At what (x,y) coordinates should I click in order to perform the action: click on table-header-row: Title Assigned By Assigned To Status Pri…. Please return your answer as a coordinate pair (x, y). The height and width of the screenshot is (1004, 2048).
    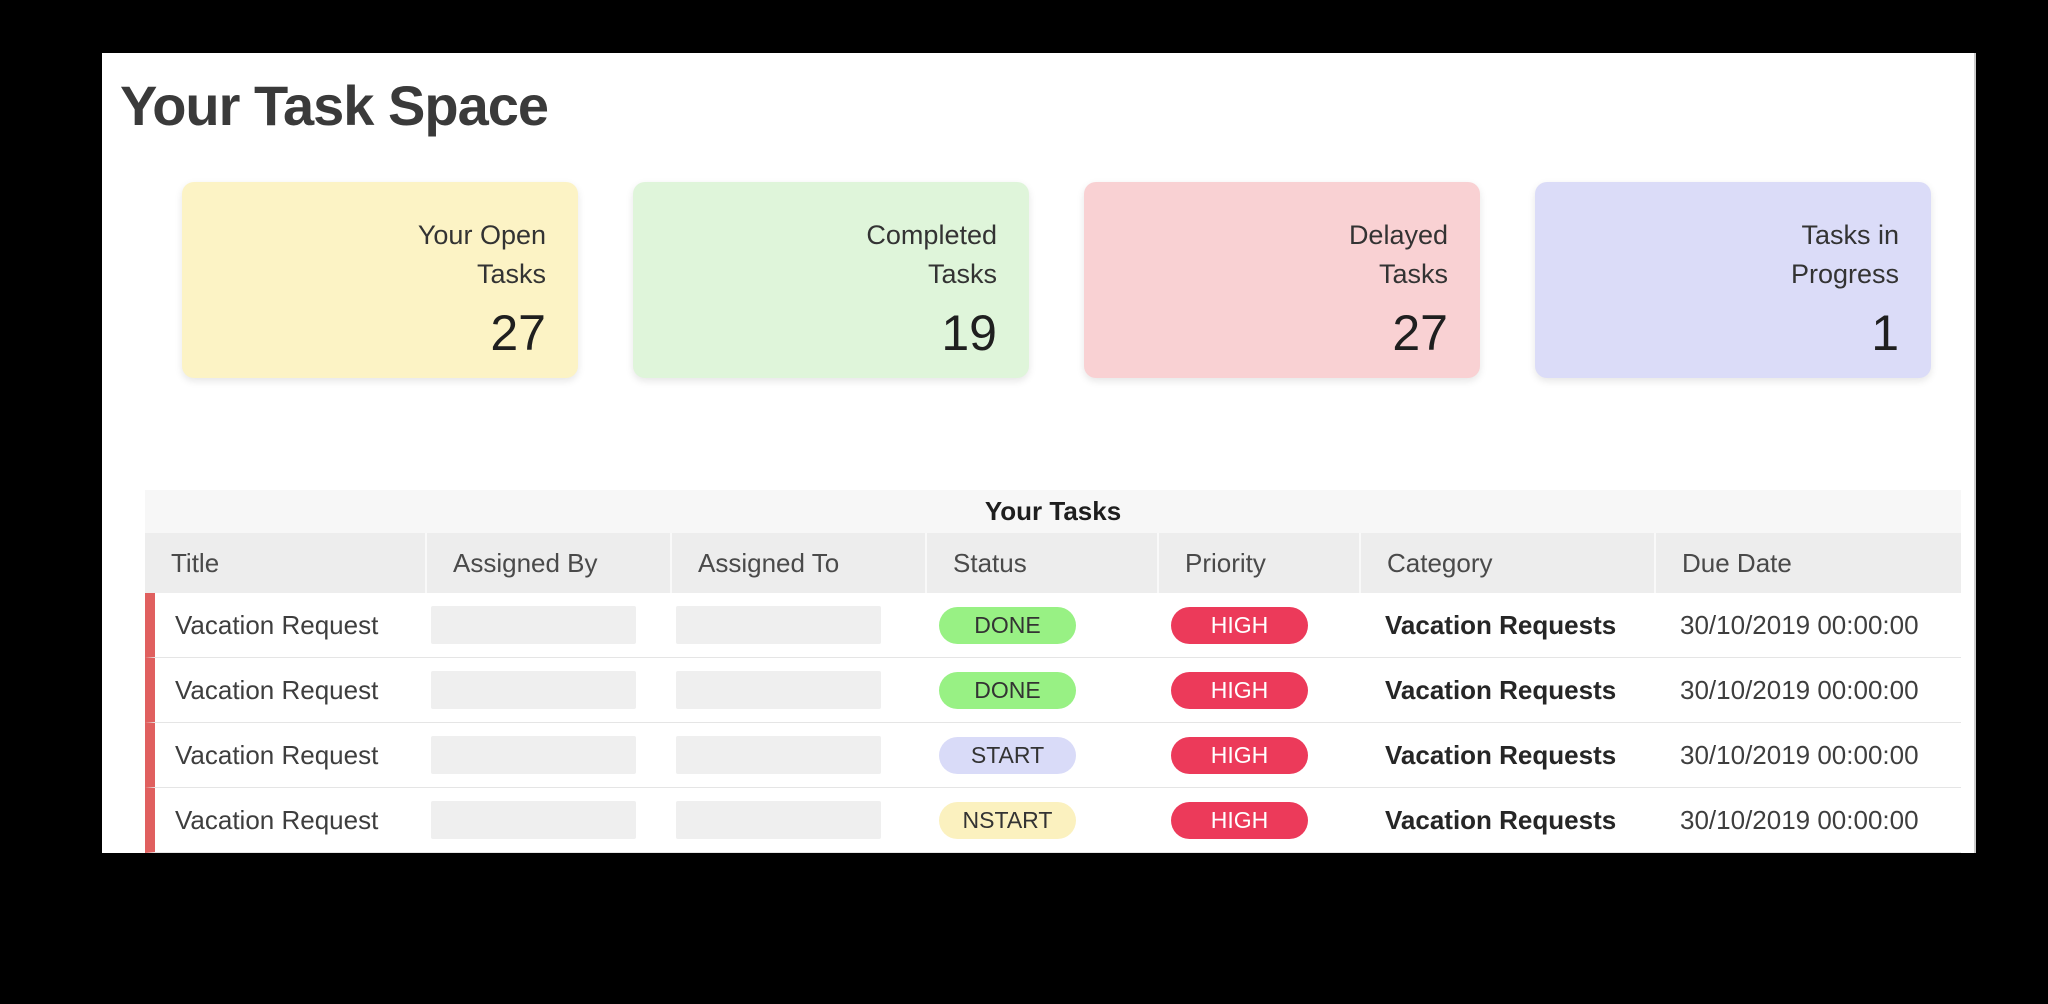
    Looking at the image, I should click on (1053, 563).